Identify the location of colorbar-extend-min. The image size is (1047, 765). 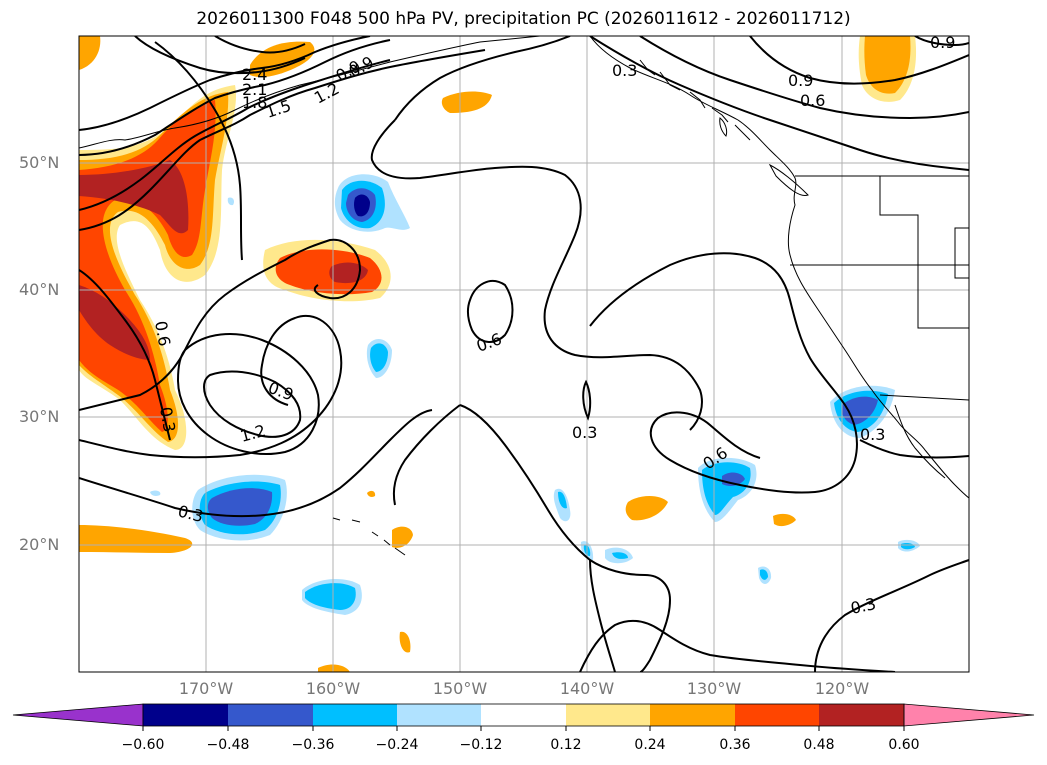
(78, 715).